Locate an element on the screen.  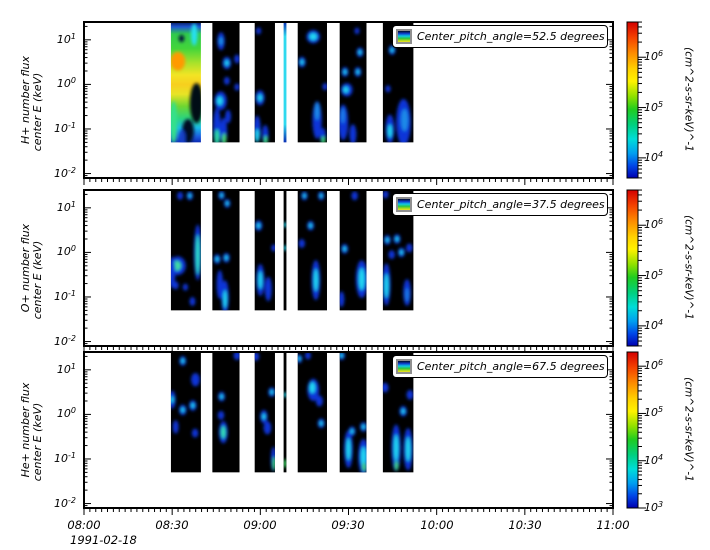
colorbar-o-plus is located at coordinates (632, 268).